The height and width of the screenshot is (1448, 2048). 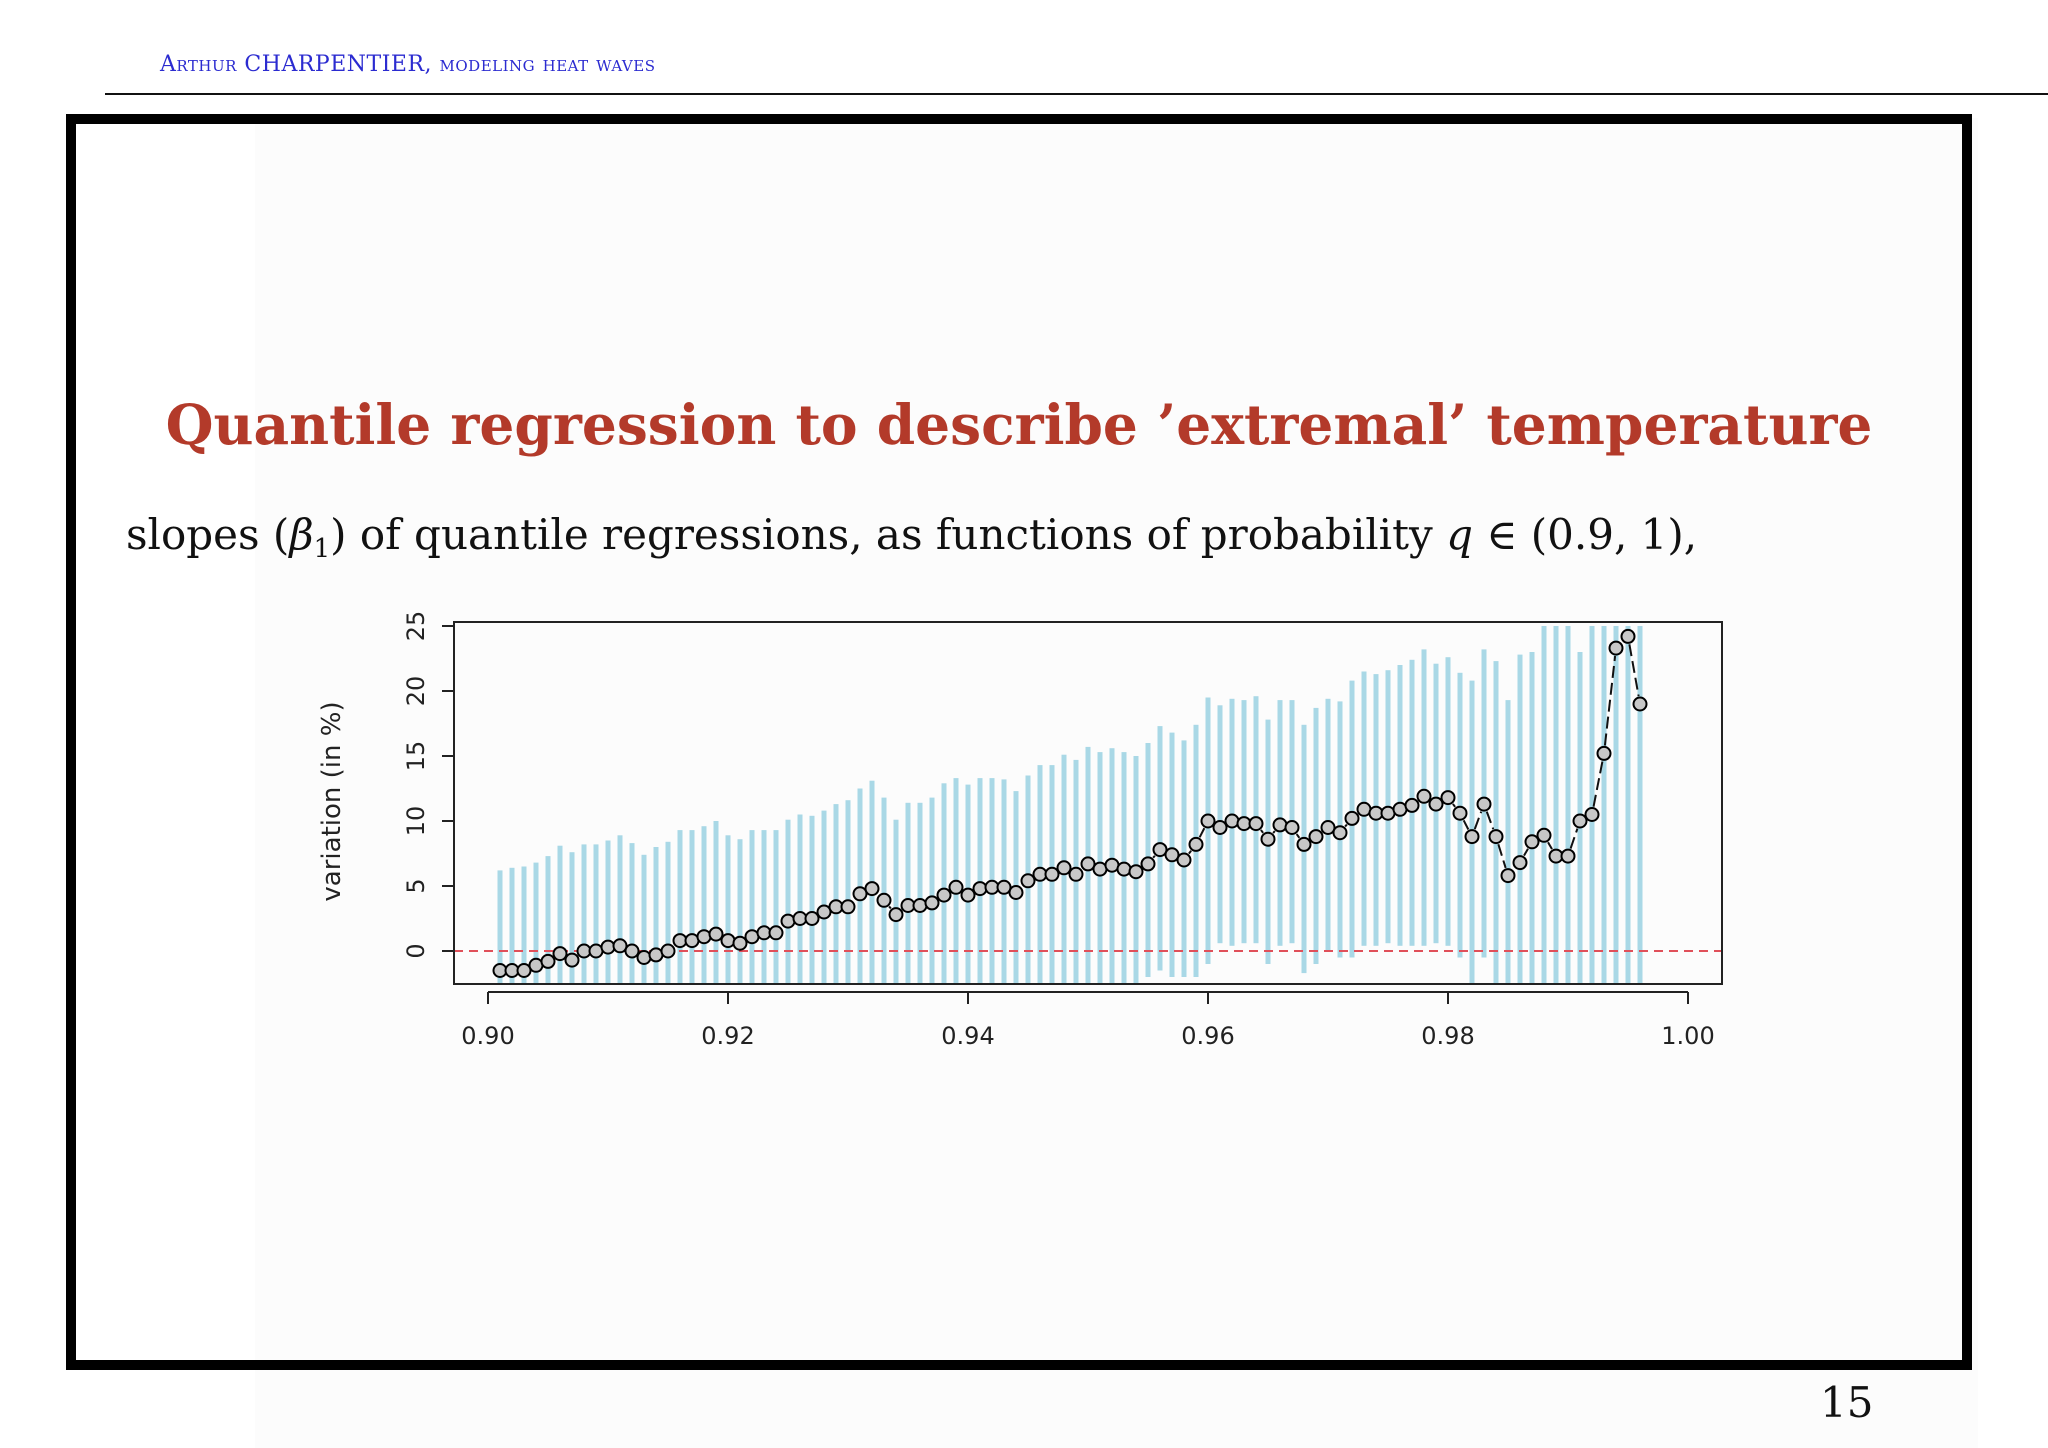 What do you see at coordinates (416, 885) in the screenshot?
I see `y-tick-label: 5` at bounding box center [416, 885].